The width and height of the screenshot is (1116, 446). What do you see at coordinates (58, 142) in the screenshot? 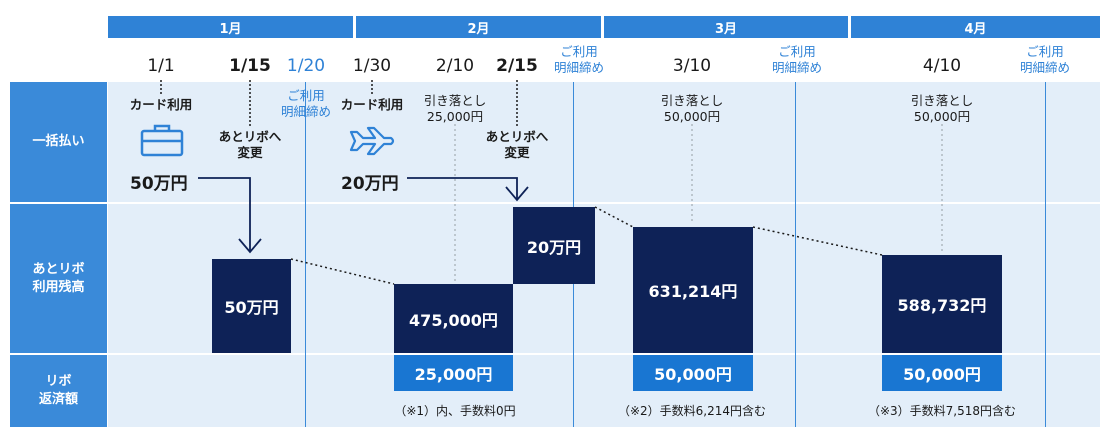
I see `row-header-lump-sum: 一括払い` at bounding box center [58, 142].